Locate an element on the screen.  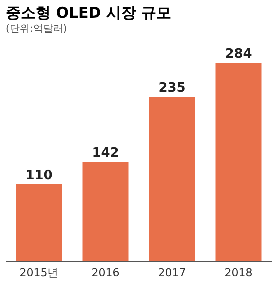
data-label: 110 is located at coordinates (39, 176).